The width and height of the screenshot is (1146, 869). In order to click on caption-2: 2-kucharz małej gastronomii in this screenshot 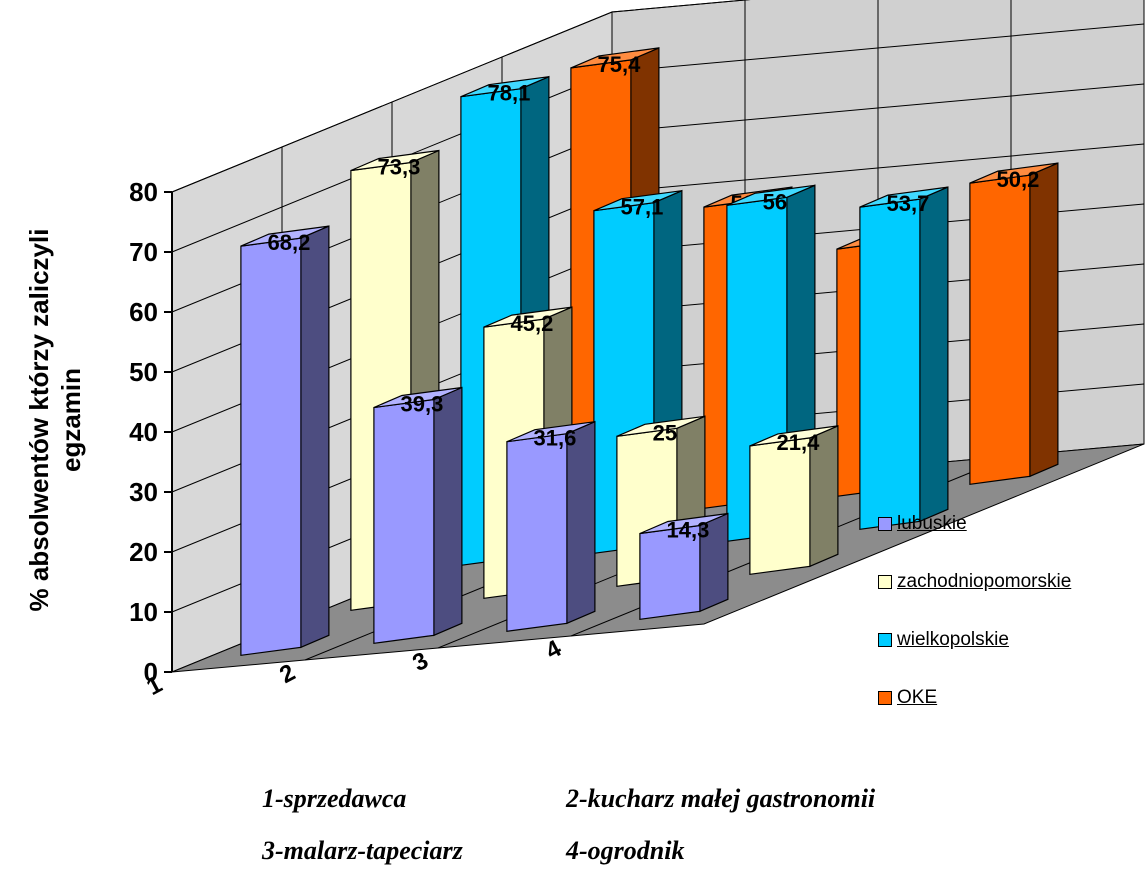, I will do `click(721, 798)`.